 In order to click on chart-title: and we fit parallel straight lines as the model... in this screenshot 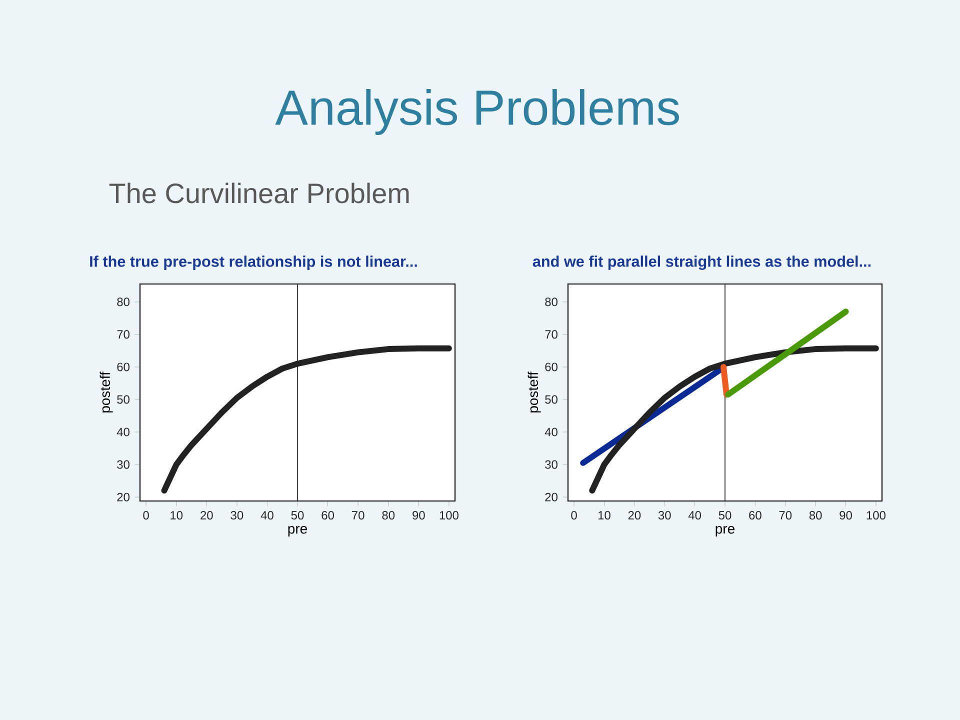, I will do `click(701, 263)`.